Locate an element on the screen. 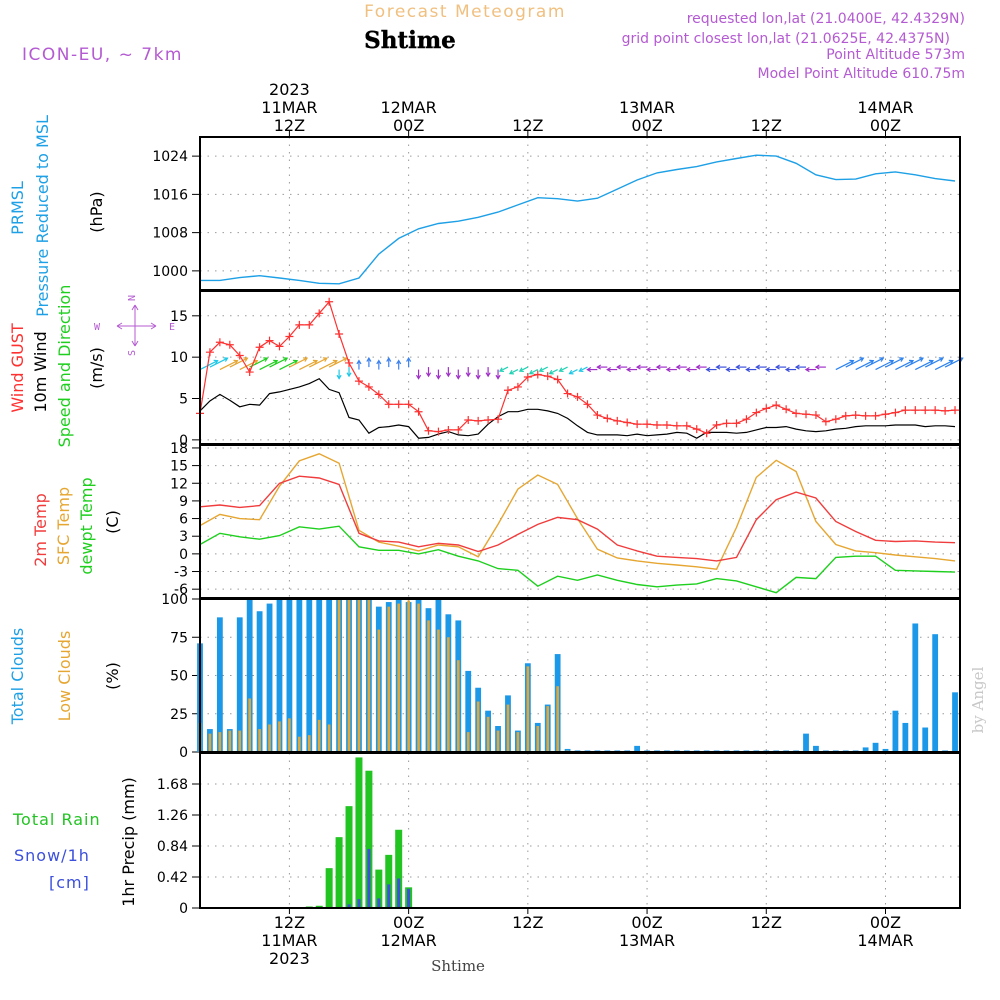  temperature-ytick-label: 12 is located at coordinates (179, 484).